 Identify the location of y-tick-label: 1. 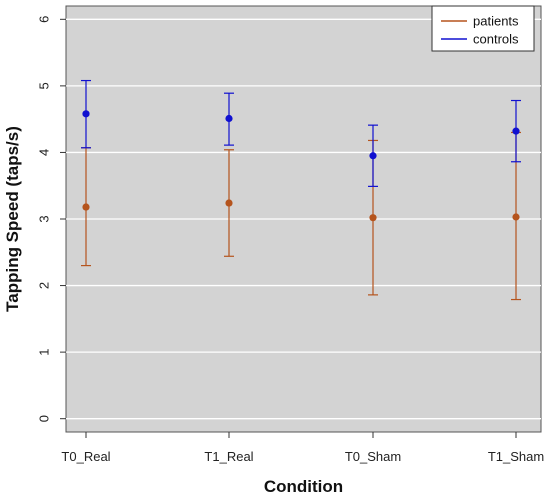
(44, 352).